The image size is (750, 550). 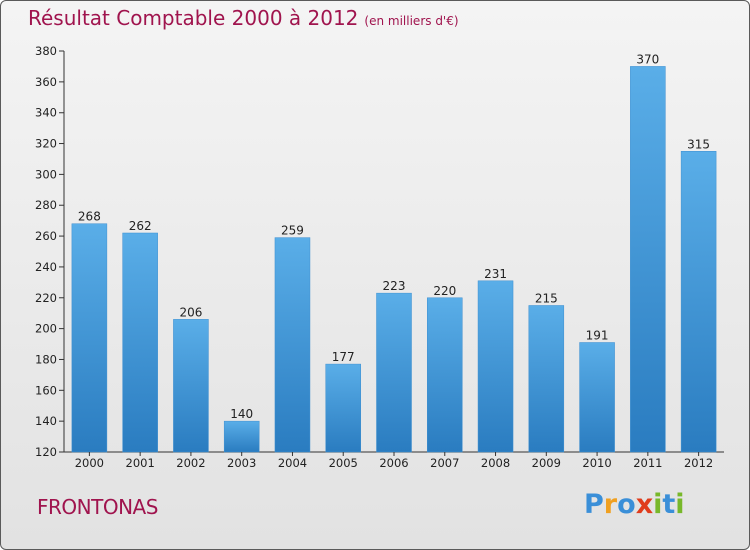 What do you see at coordinates (644, 504) in the screenshot?
I see `logo-letter: x` at bounding box center [644, 504].